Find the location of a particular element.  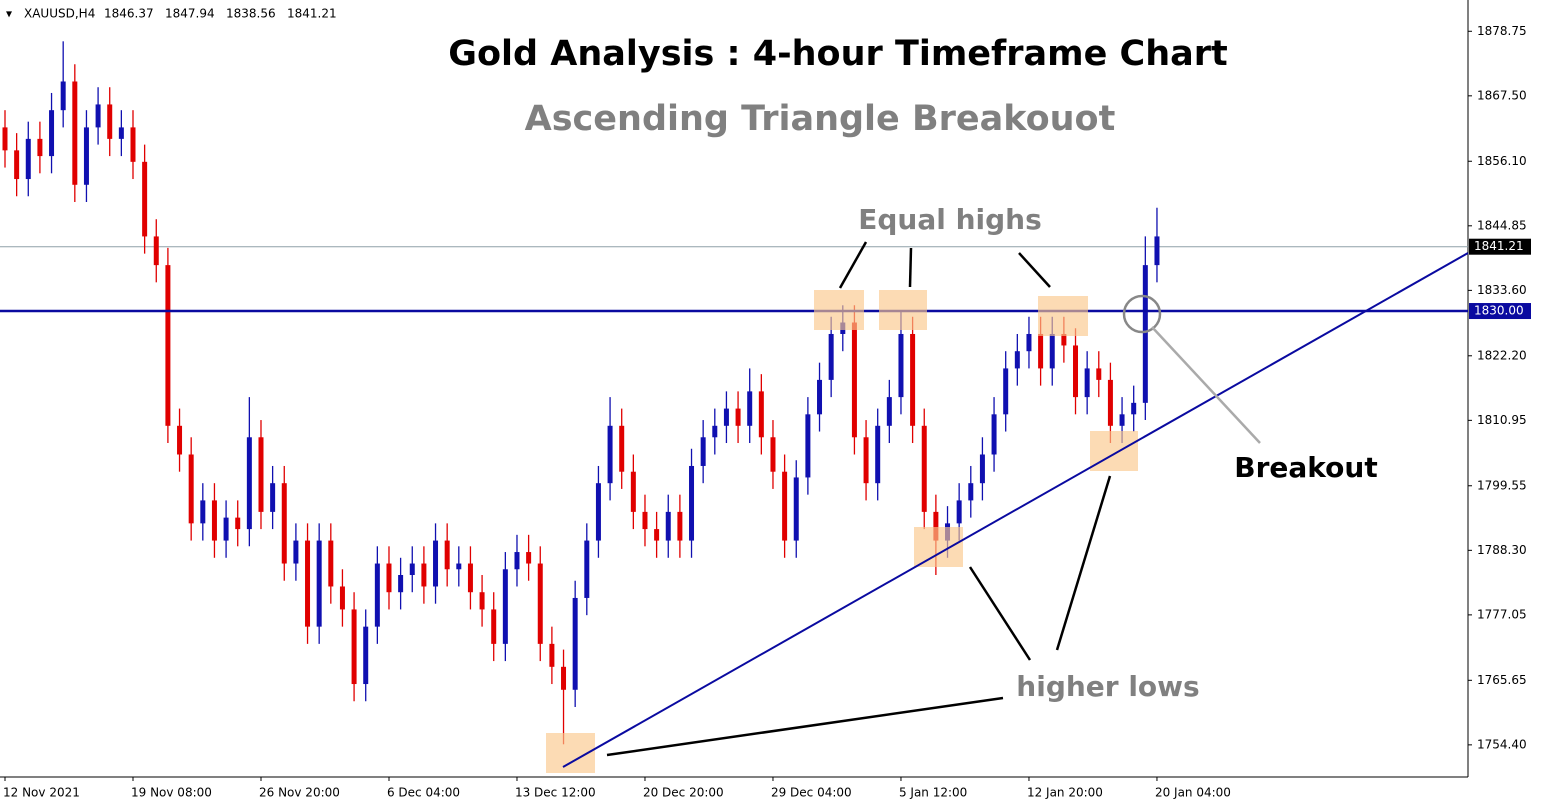

pointer is located at coordinates (805, 726).